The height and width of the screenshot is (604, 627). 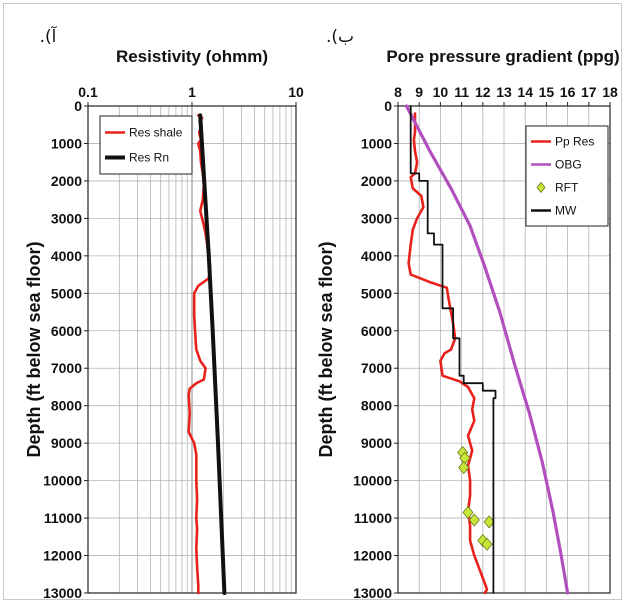 I want to click on legend-label: OBG, so click(x=568, y=165).